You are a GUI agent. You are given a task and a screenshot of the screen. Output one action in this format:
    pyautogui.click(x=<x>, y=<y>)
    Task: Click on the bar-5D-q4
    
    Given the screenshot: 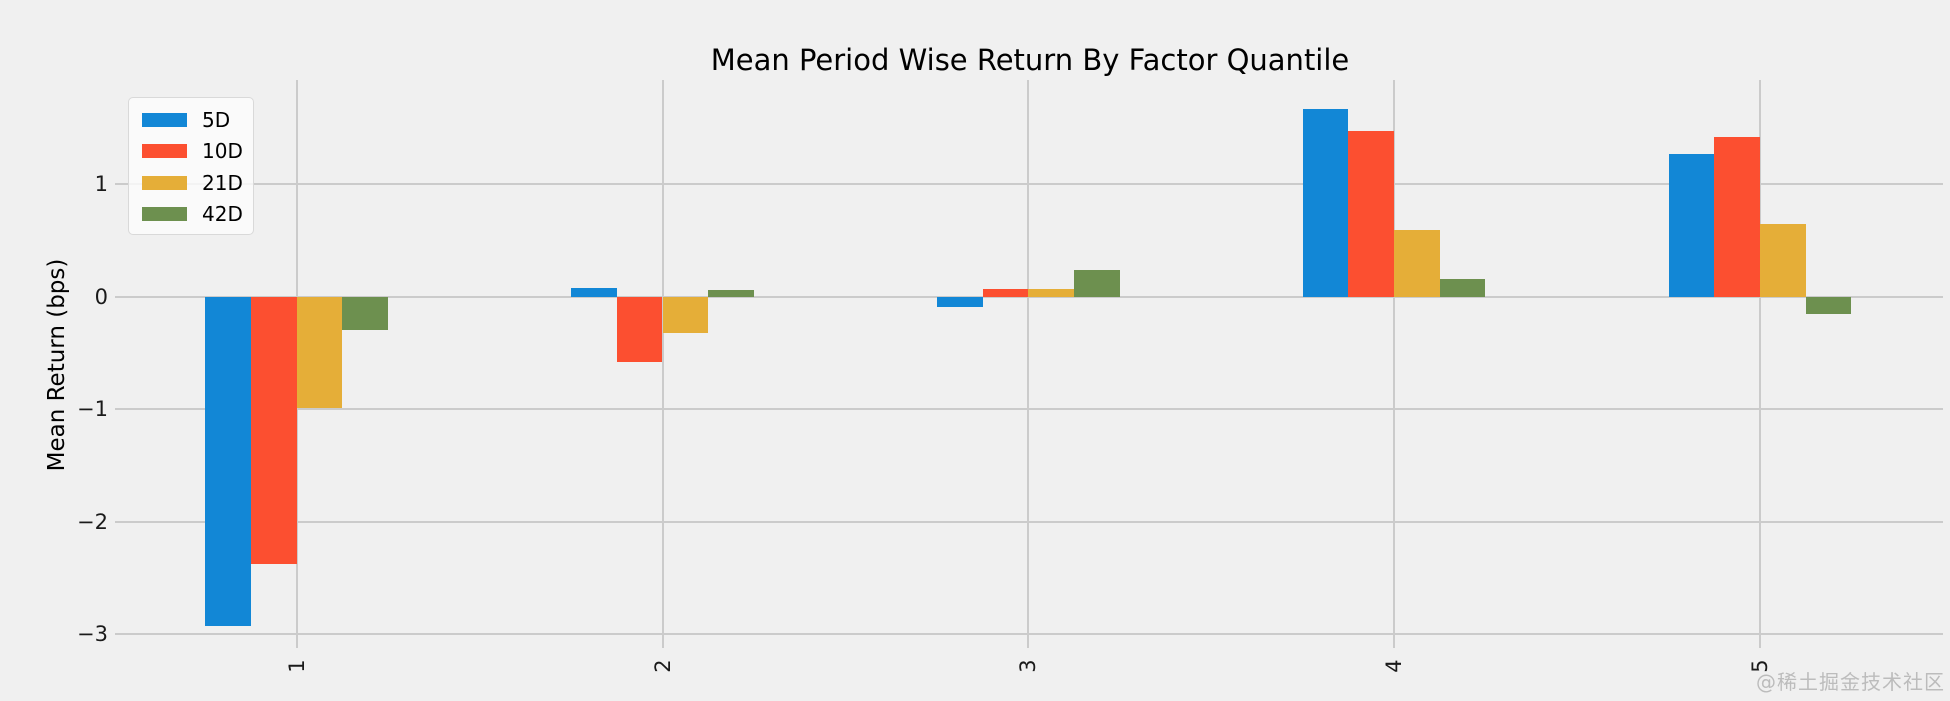 What is the action you would take?
    pyautogui.click(x=1325, y=202)
    